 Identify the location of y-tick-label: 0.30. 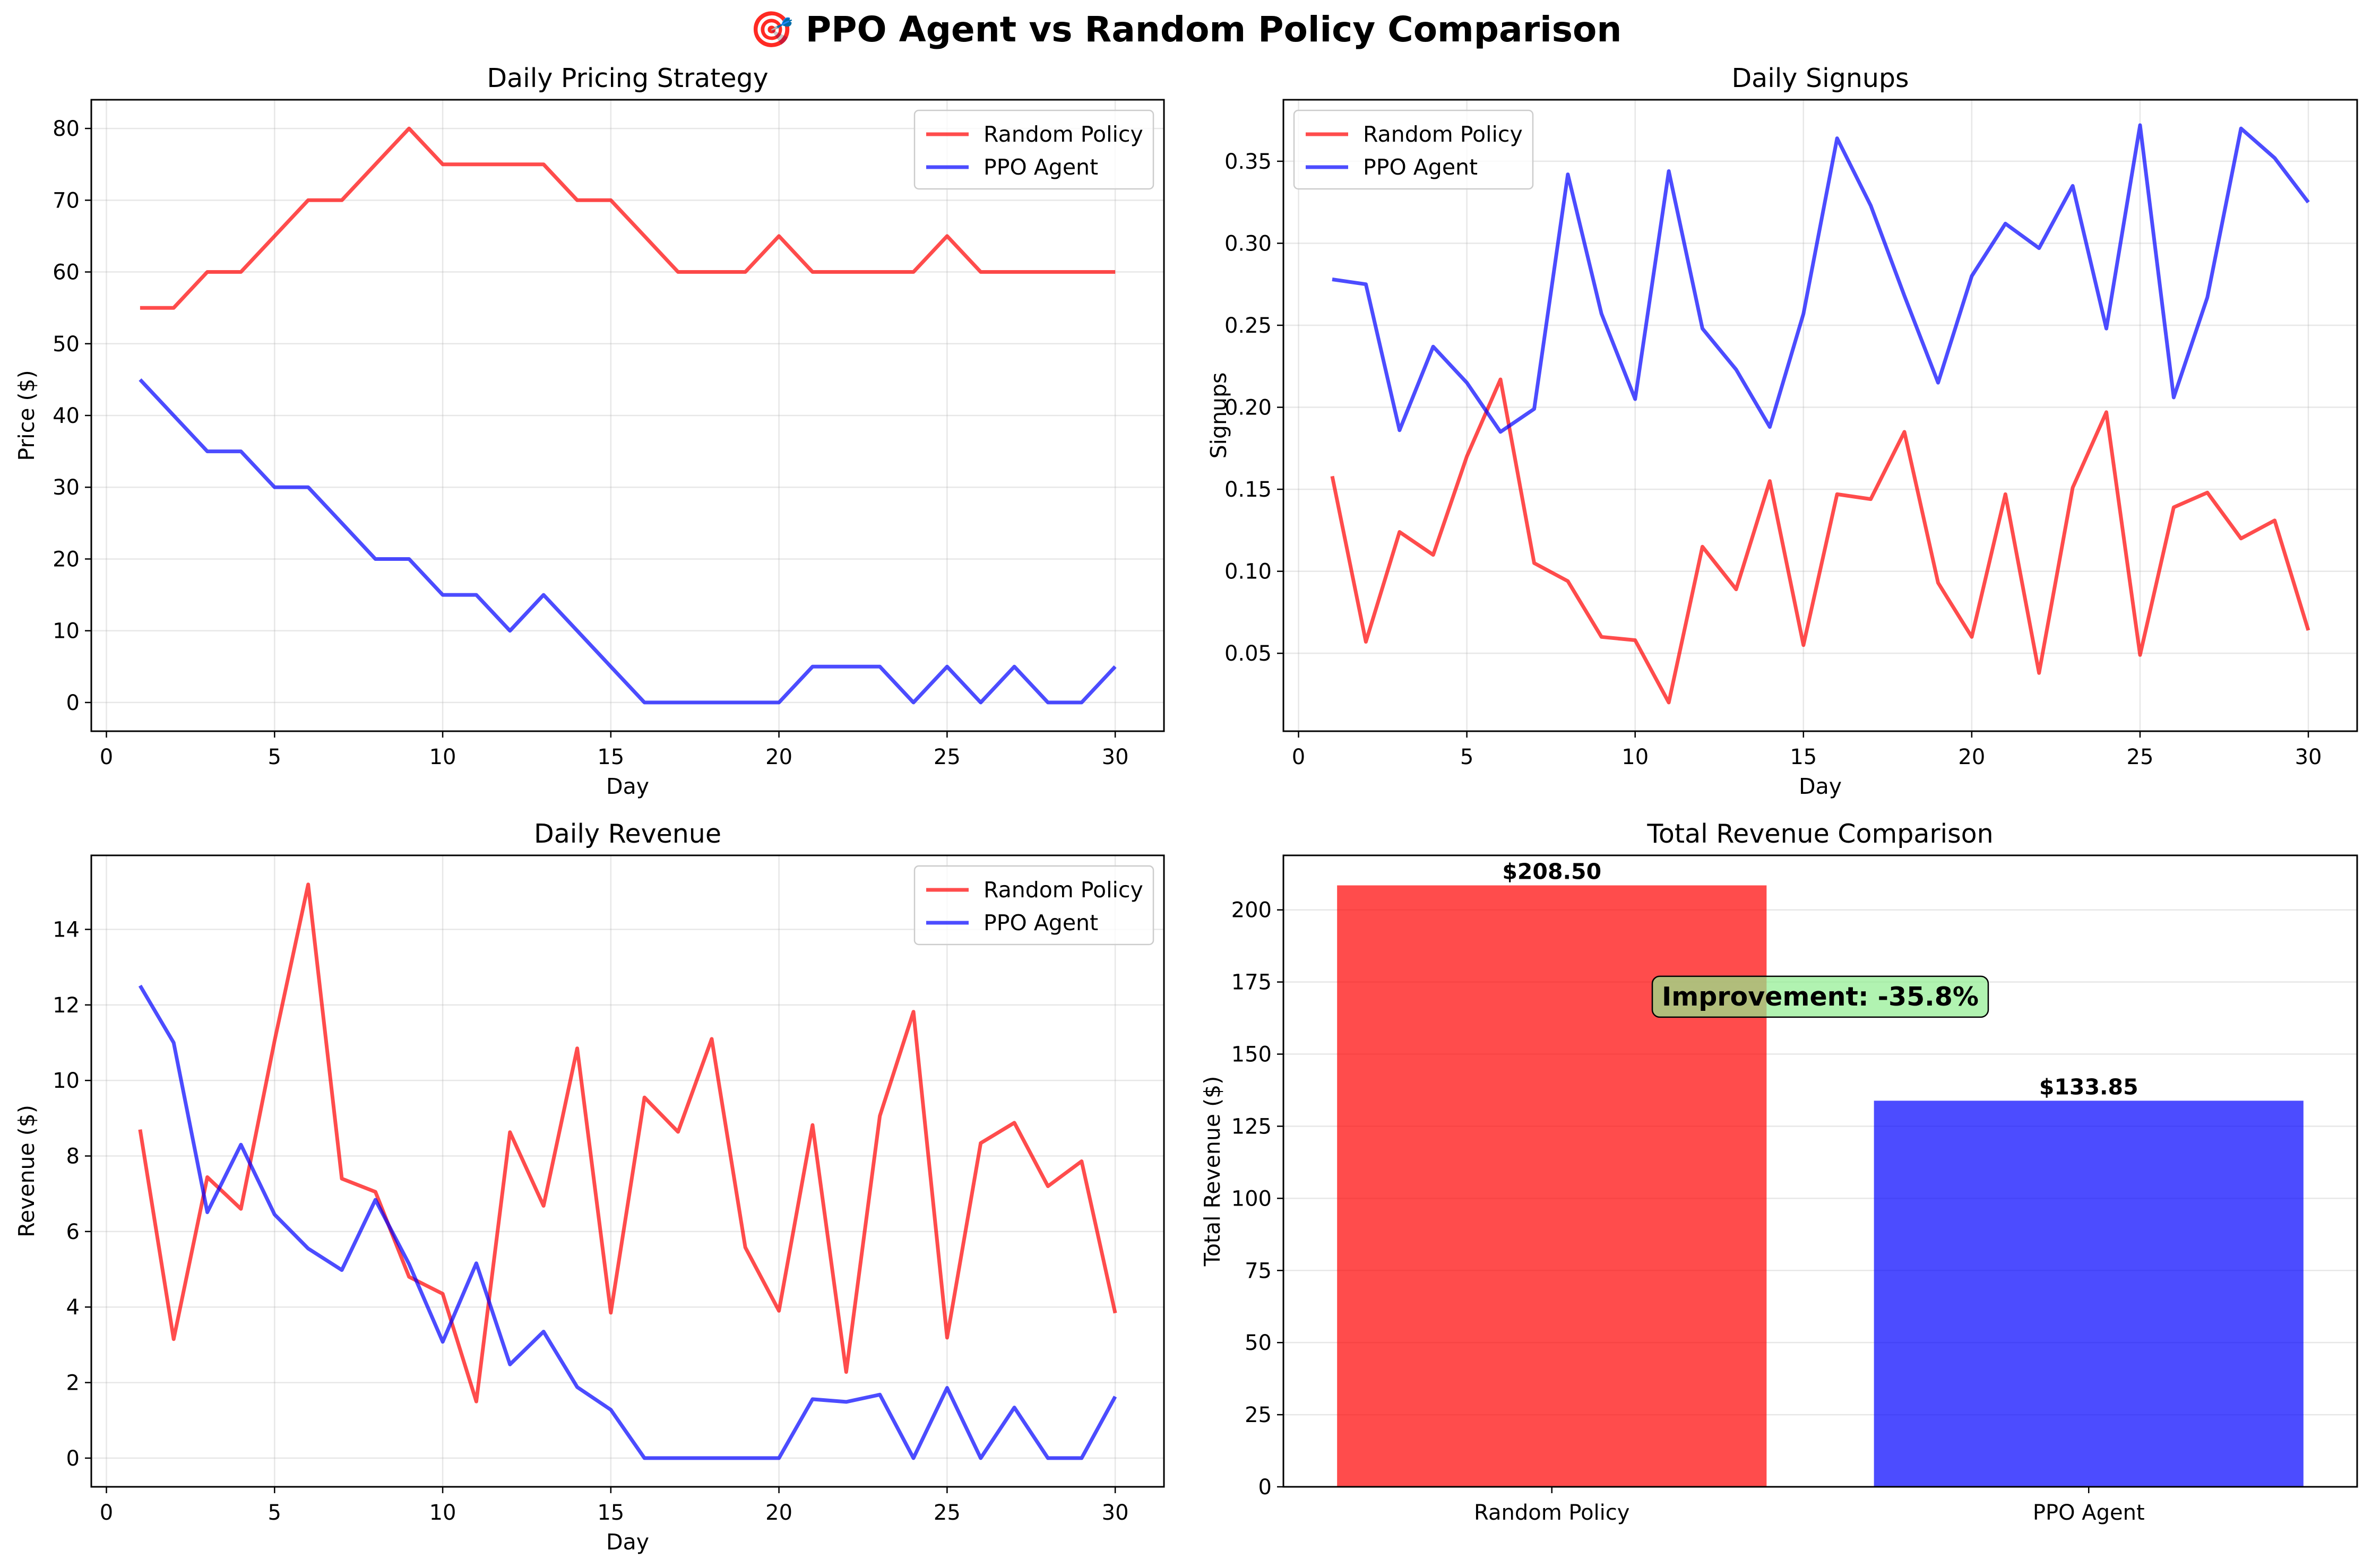
(1248, 243).